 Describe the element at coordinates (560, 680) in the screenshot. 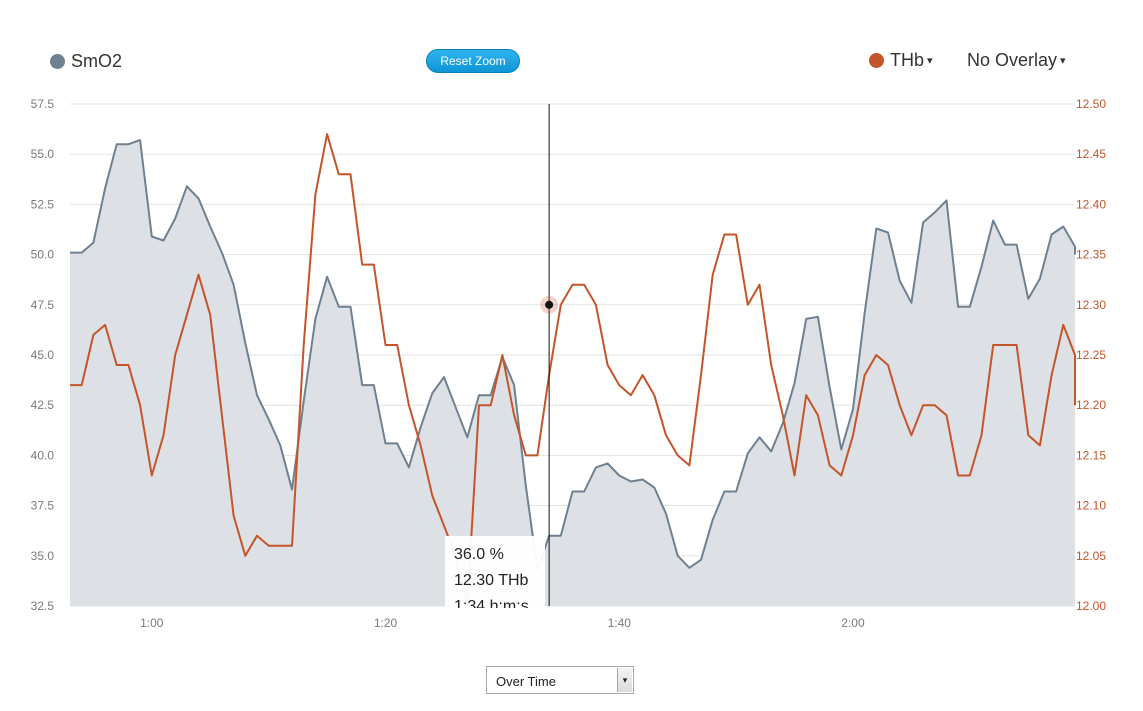

I see `view-mode-select: Over Time ▾` at that location.